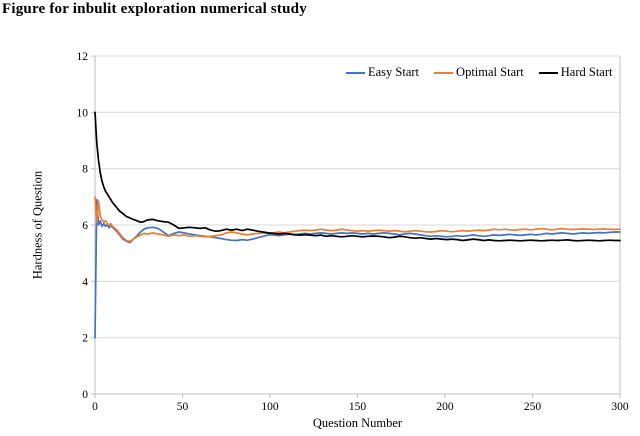 This screenshot has height=436, width=640. Describe the element at coordinates (85, 226) in the screenshot. I see `y-tick-label-6: 6` at that location.